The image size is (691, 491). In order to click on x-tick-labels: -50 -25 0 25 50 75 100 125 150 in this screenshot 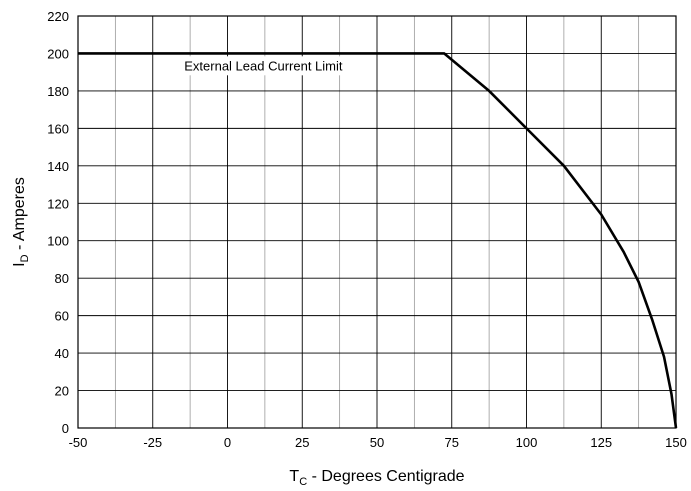, I will do `click(378, 442)`.